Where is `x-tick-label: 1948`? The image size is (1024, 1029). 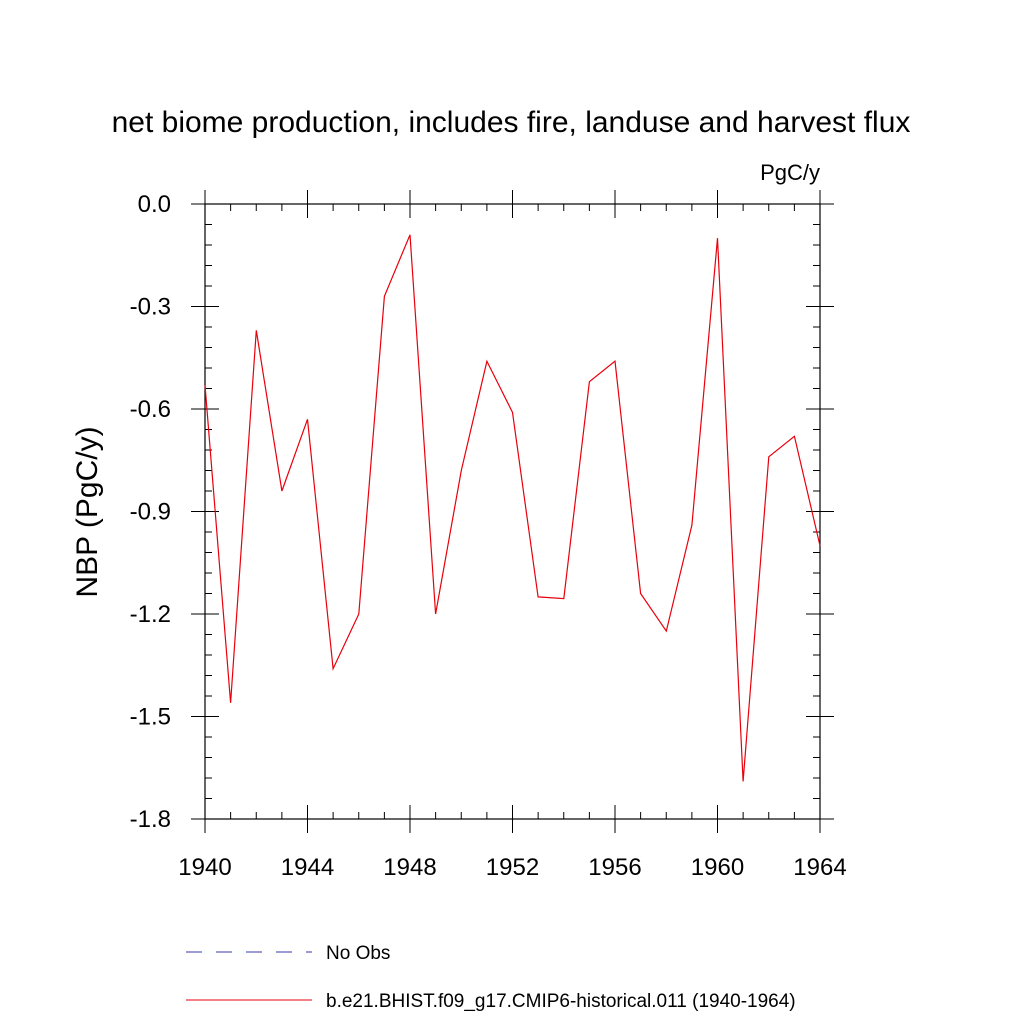
x-tick-label: 1948 is located at coordinates (409, 867).